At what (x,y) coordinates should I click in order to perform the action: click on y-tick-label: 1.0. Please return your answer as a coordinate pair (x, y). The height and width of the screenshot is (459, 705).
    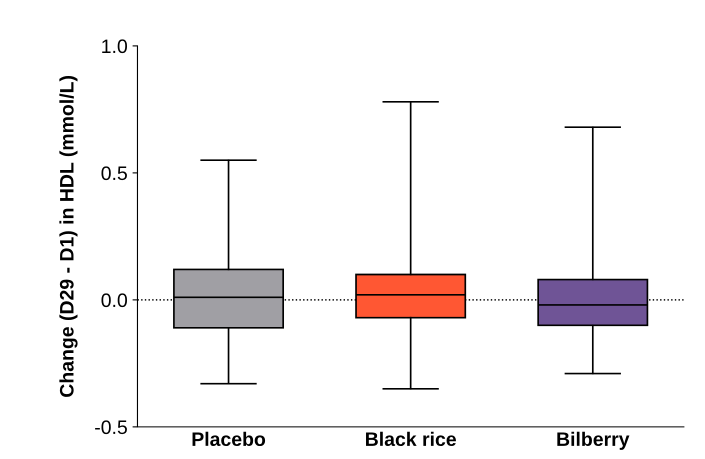
    Looking at the image, I should click on (114, 46).